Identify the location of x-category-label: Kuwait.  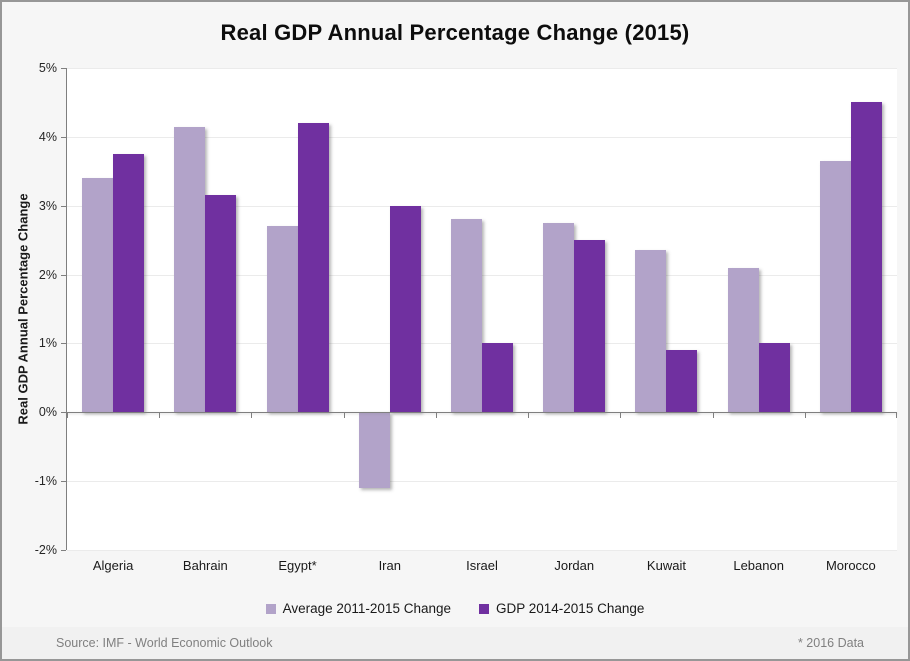
(666, 565).